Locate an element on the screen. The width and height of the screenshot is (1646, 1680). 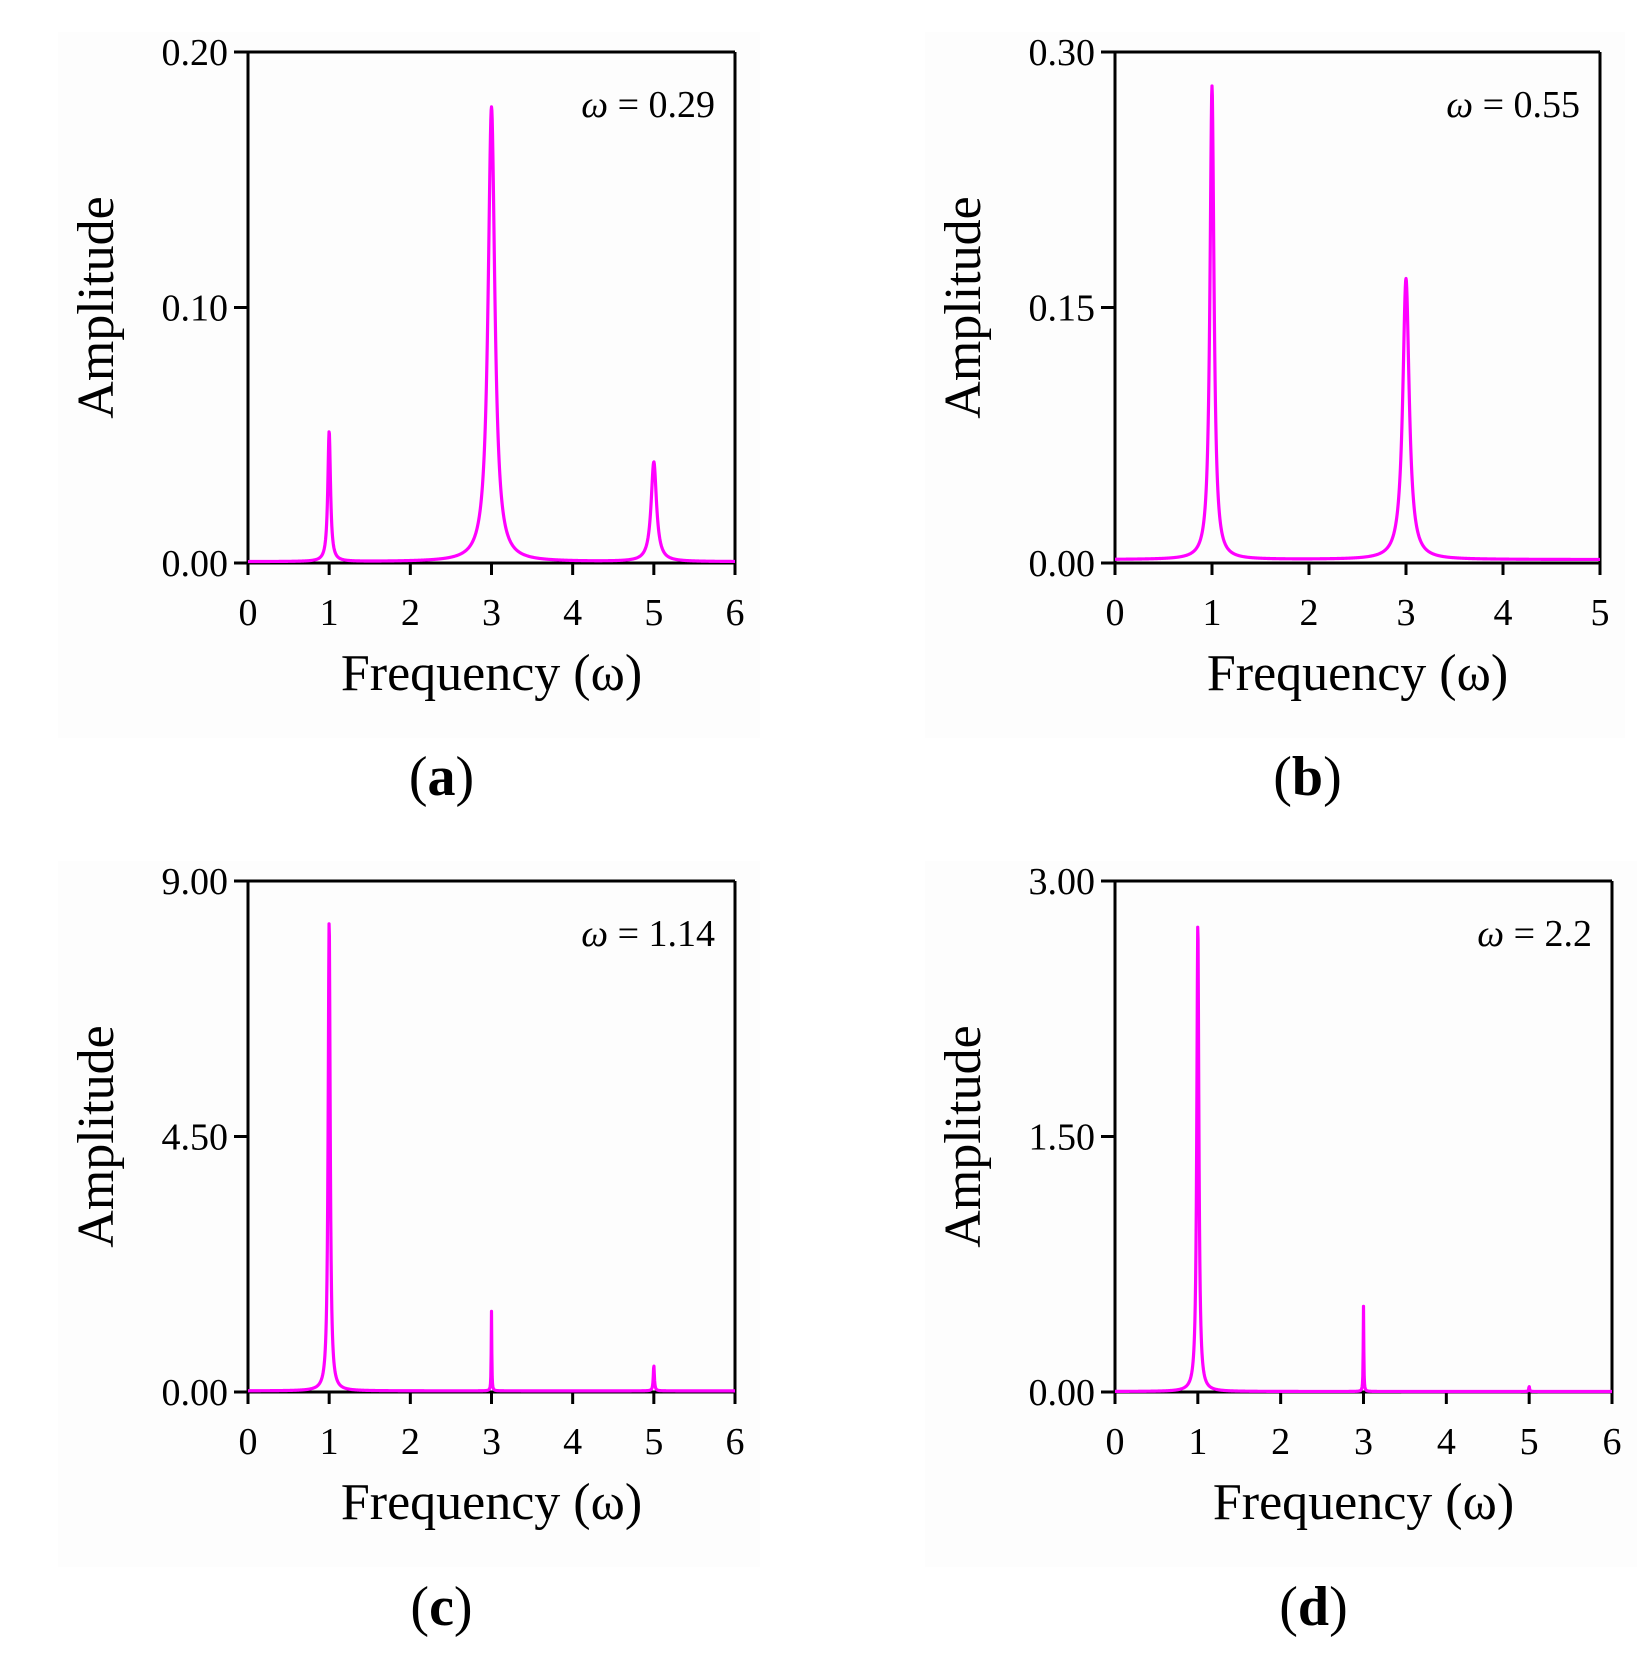
y-tick-label: 9.00 is located at coordinates (195, 882).